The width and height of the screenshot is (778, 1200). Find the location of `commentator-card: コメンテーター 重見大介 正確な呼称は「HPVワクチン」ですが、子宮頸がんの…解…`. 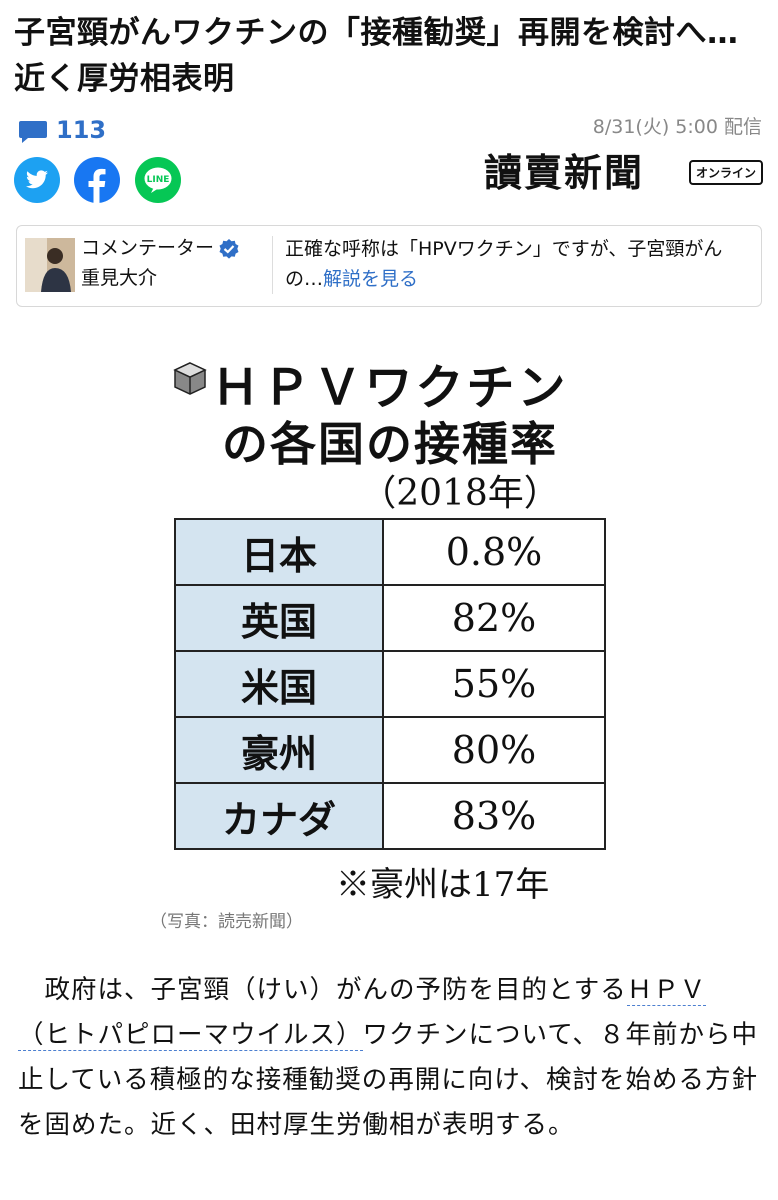

commentator-card: コメンテーター 重見大介 正確な呼称は「HPVワクチン」ですが、子宮頸がんの…解… is located at coordinates (389, 266).